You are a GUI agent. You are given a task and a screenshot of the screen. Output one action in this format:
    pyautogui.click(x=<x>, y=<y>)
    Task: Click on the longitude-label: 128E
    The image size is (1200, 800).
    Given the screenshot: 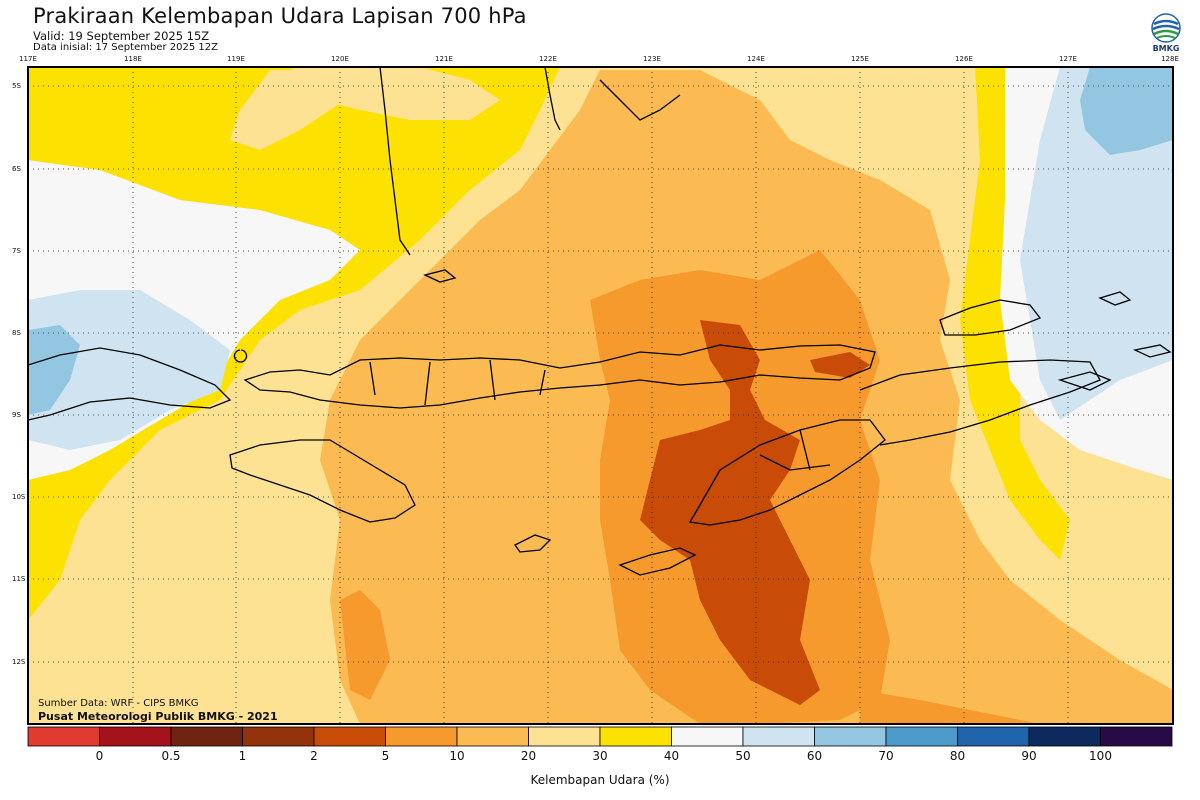 What is the action you would take?
    pyautogui.click(x=1170, y=59)
    